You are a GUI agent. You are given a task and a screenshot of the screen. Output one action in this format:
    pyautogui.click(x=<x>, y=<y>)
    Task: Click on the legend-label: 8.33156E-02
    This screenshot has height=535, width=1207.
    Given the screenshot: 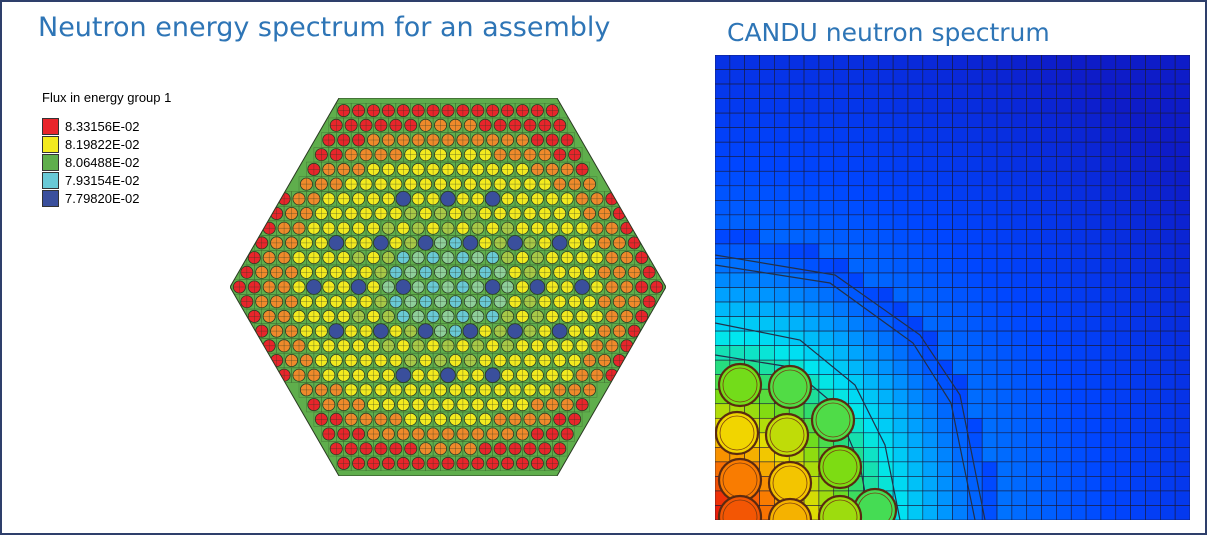 What is the action you would take?
    pyautogui.click(x=102, y=126)
    